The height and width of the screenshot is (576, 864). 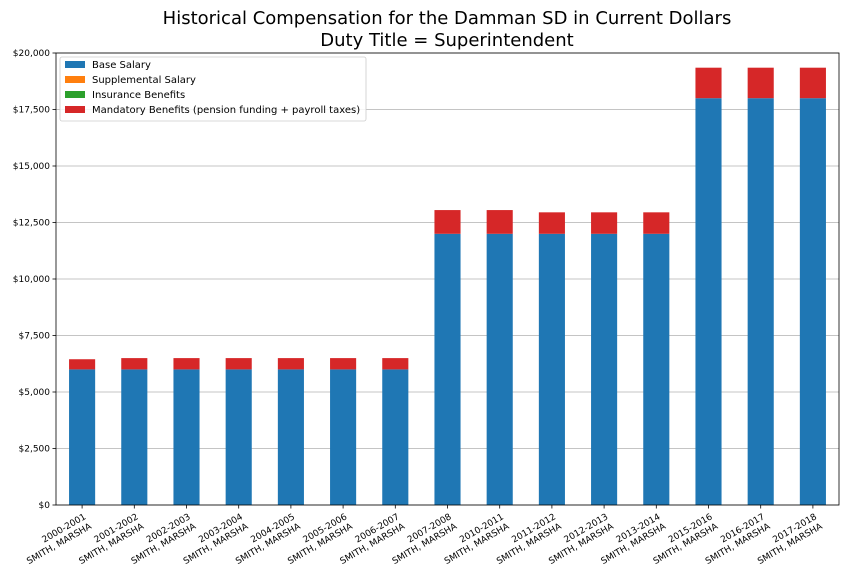 I want to click on y-tick-label: $10,000, so click(x=31, y=280).